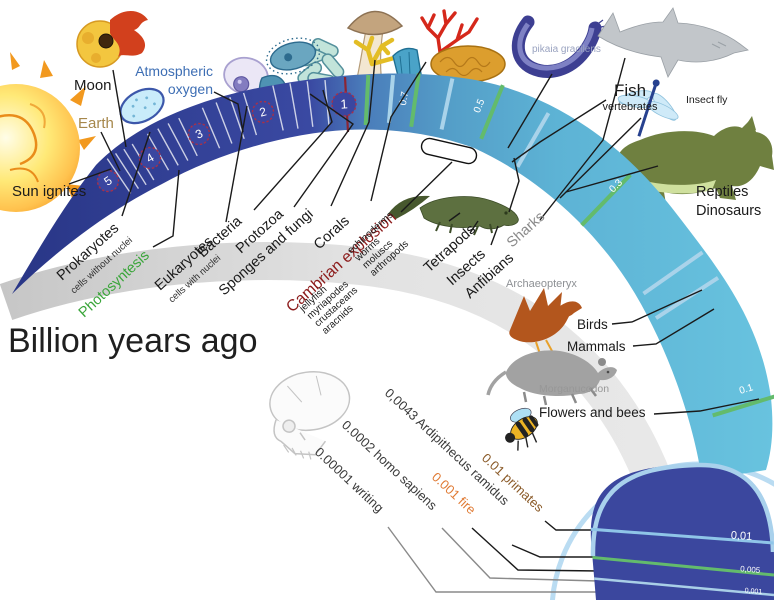 This screenshot has height=600, width=774. Describe the element at coordinates (112, 39) in the screenshot. I see `moon-icon` at that location.